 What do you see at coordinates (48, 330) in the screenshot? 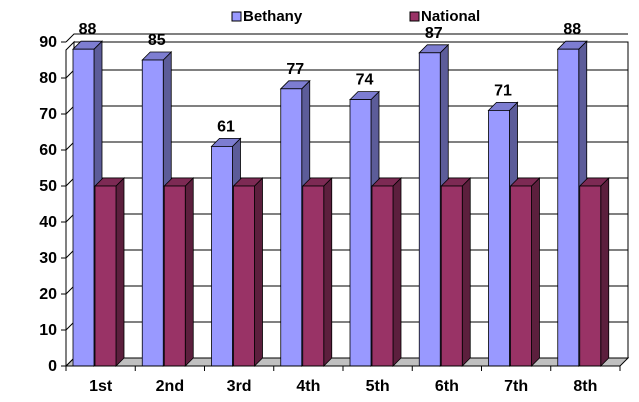
I see `y-tick-label: 10` at bounding box center [48, 330].